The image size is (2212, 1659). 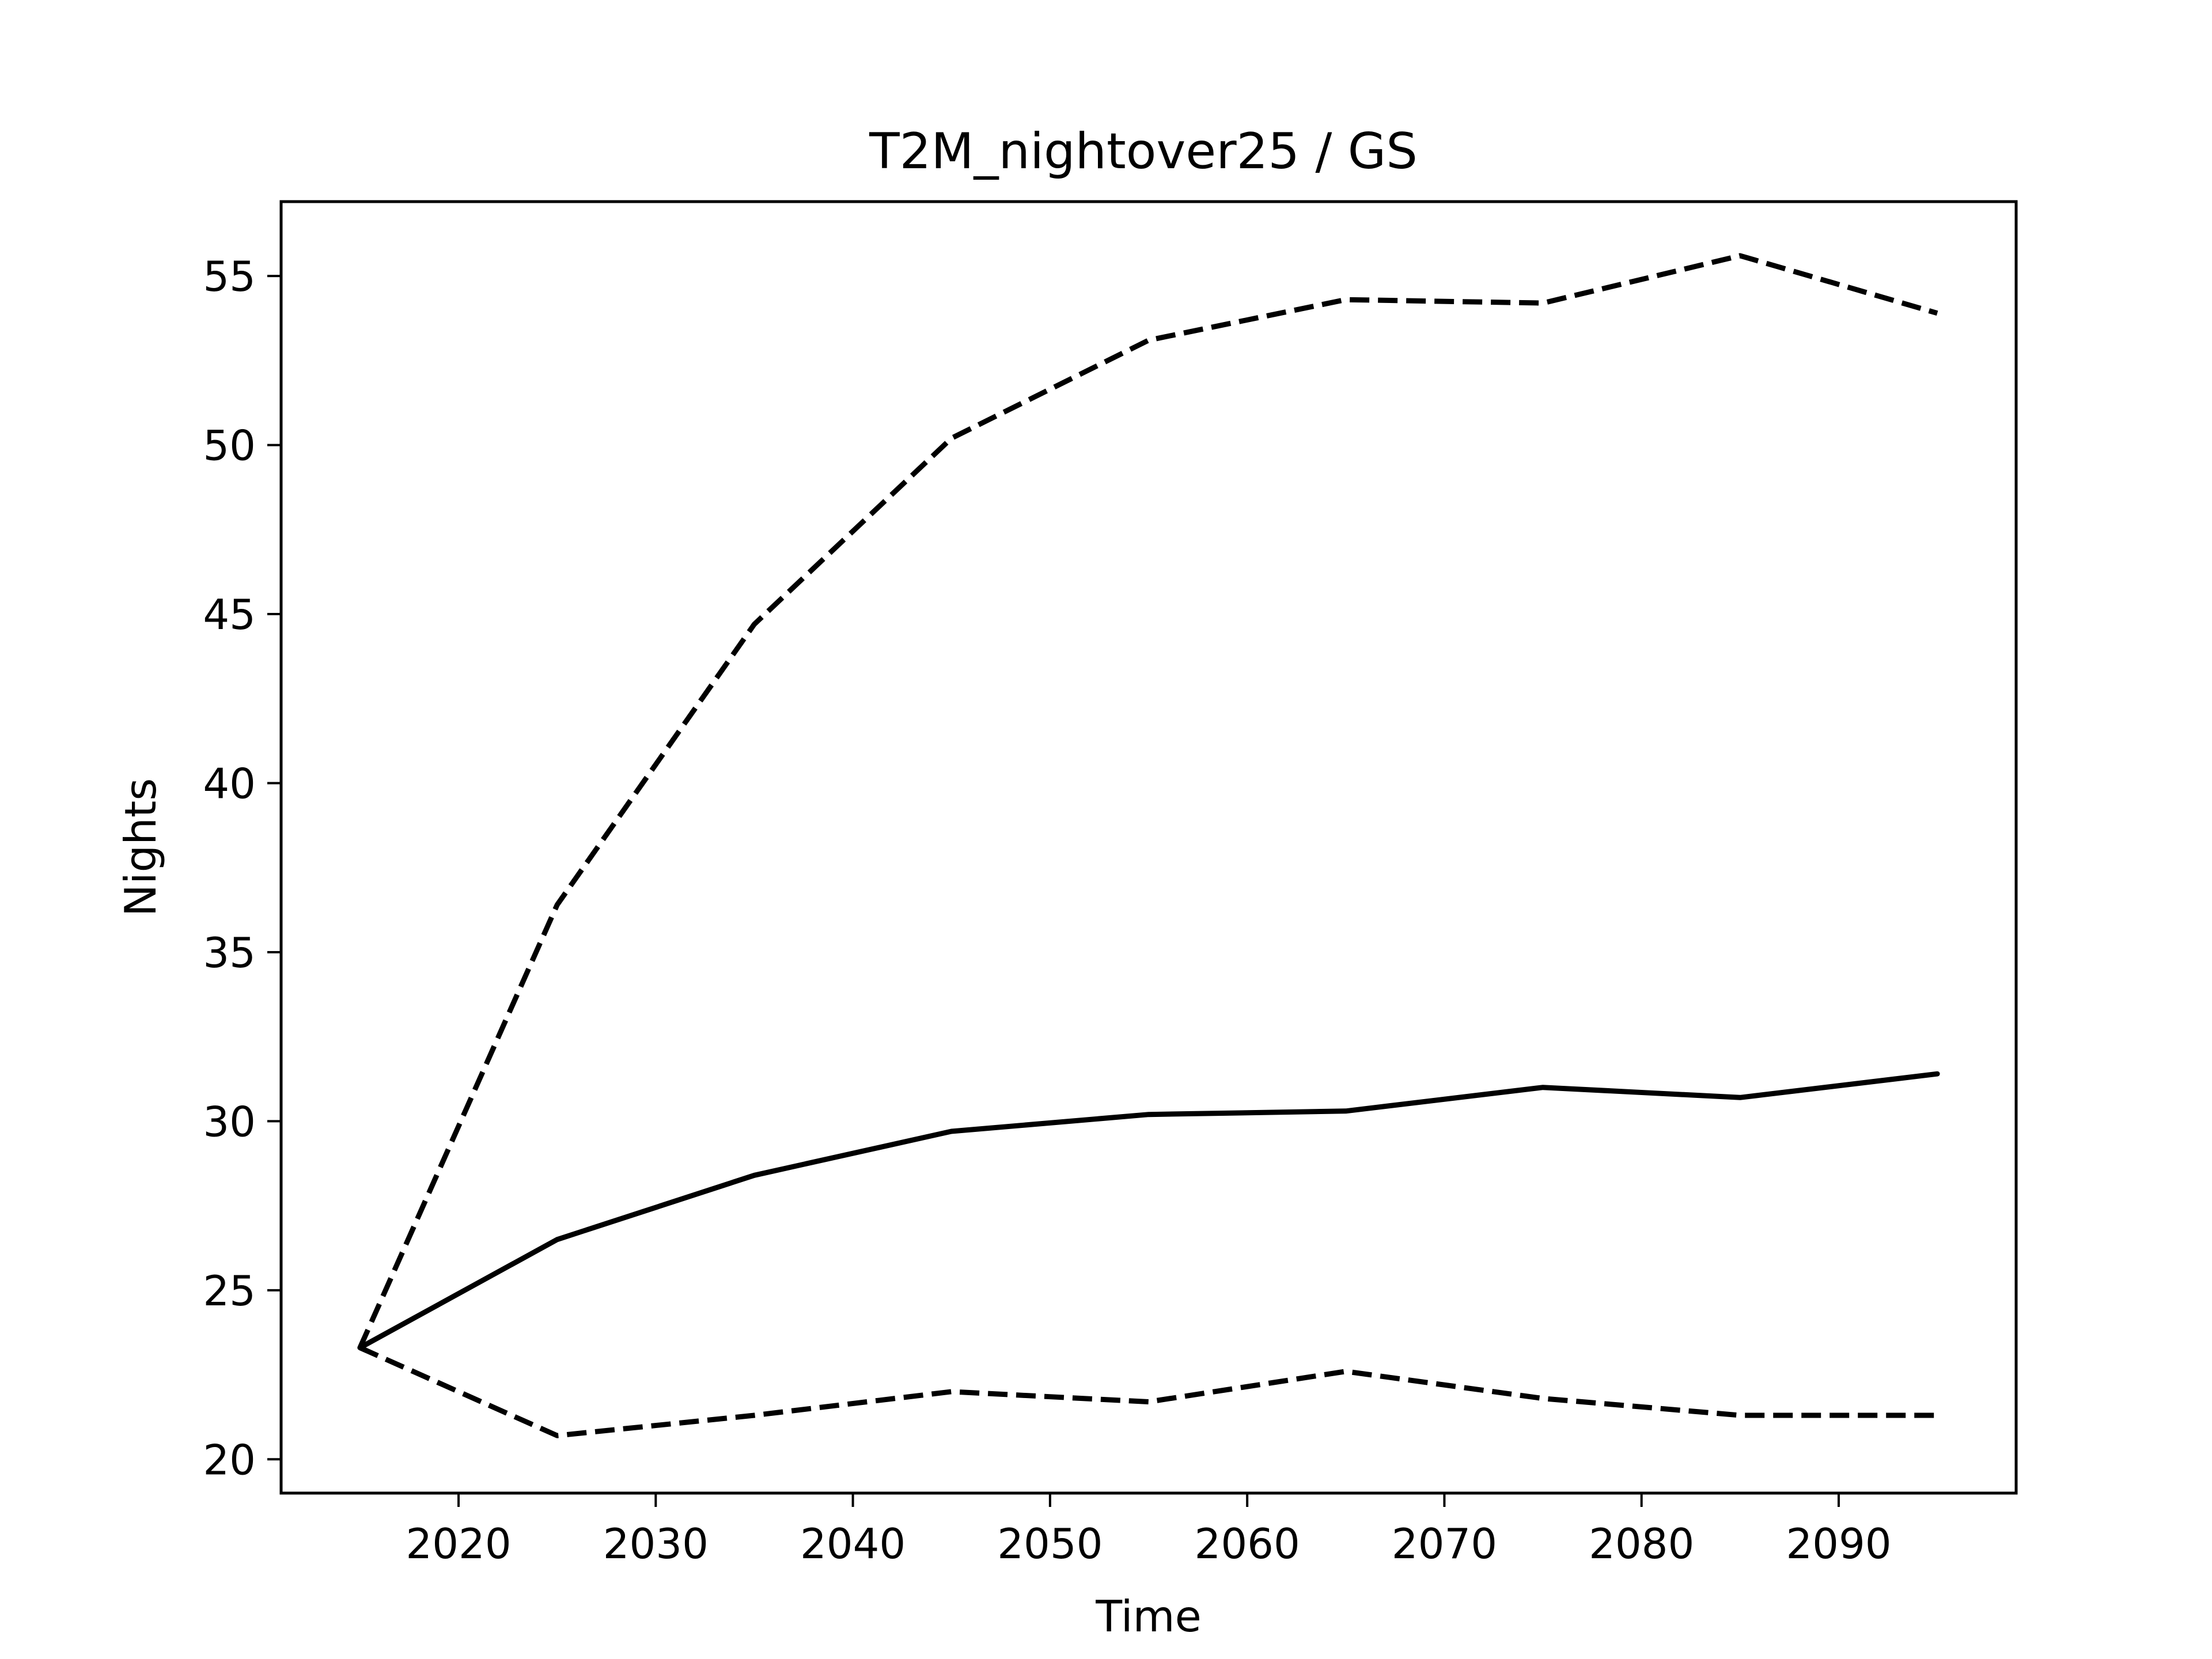 I want to click on y-tick-label: 40, so click(x=229, y=783).